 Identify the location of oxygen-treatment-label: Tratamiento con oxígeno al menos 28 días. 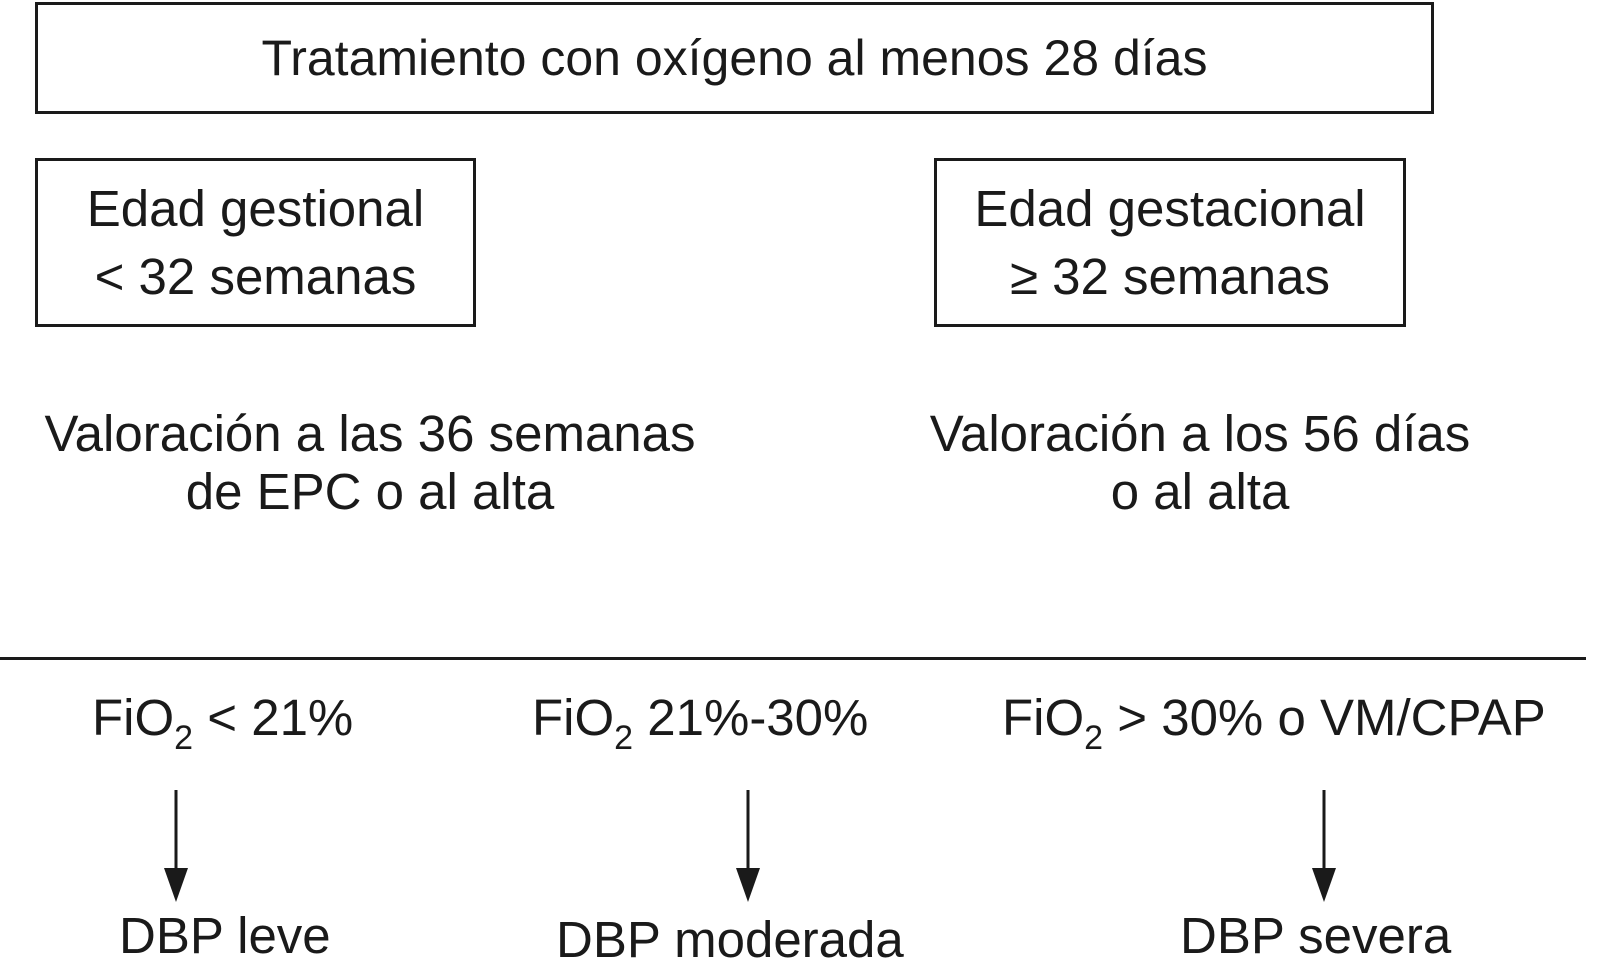
(734, 58).